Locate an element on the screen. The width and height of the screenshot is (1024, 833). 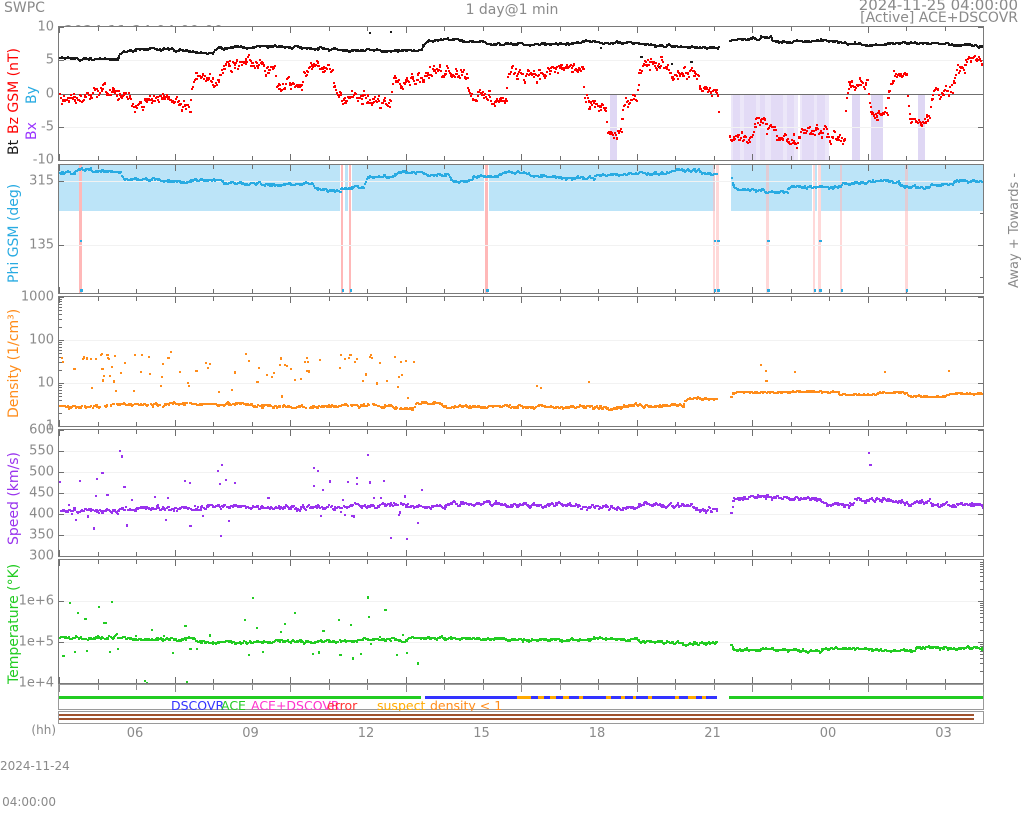
towards-sector-spike is located at coordinates (80, 229).